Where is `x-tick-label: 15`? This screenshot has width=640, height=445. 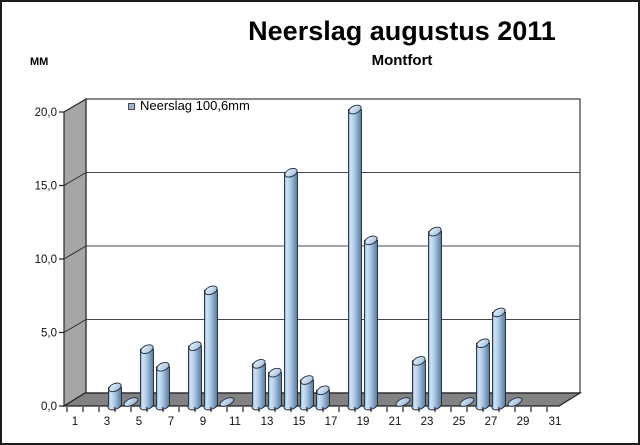
x-tick-label: 15 is located at coordinates (299, 422).